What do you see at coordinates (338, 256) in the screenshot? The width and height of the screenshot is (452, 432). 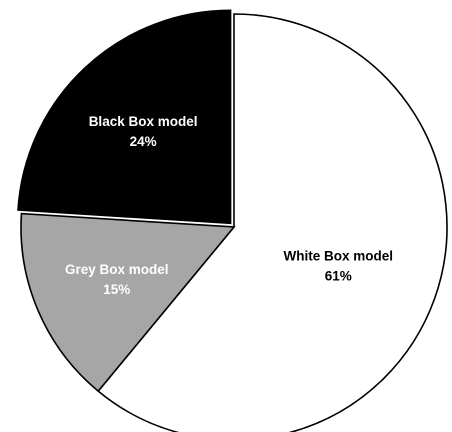 I see `slice-label-white-box-model: White Box model` at bounding box center [338, 256].